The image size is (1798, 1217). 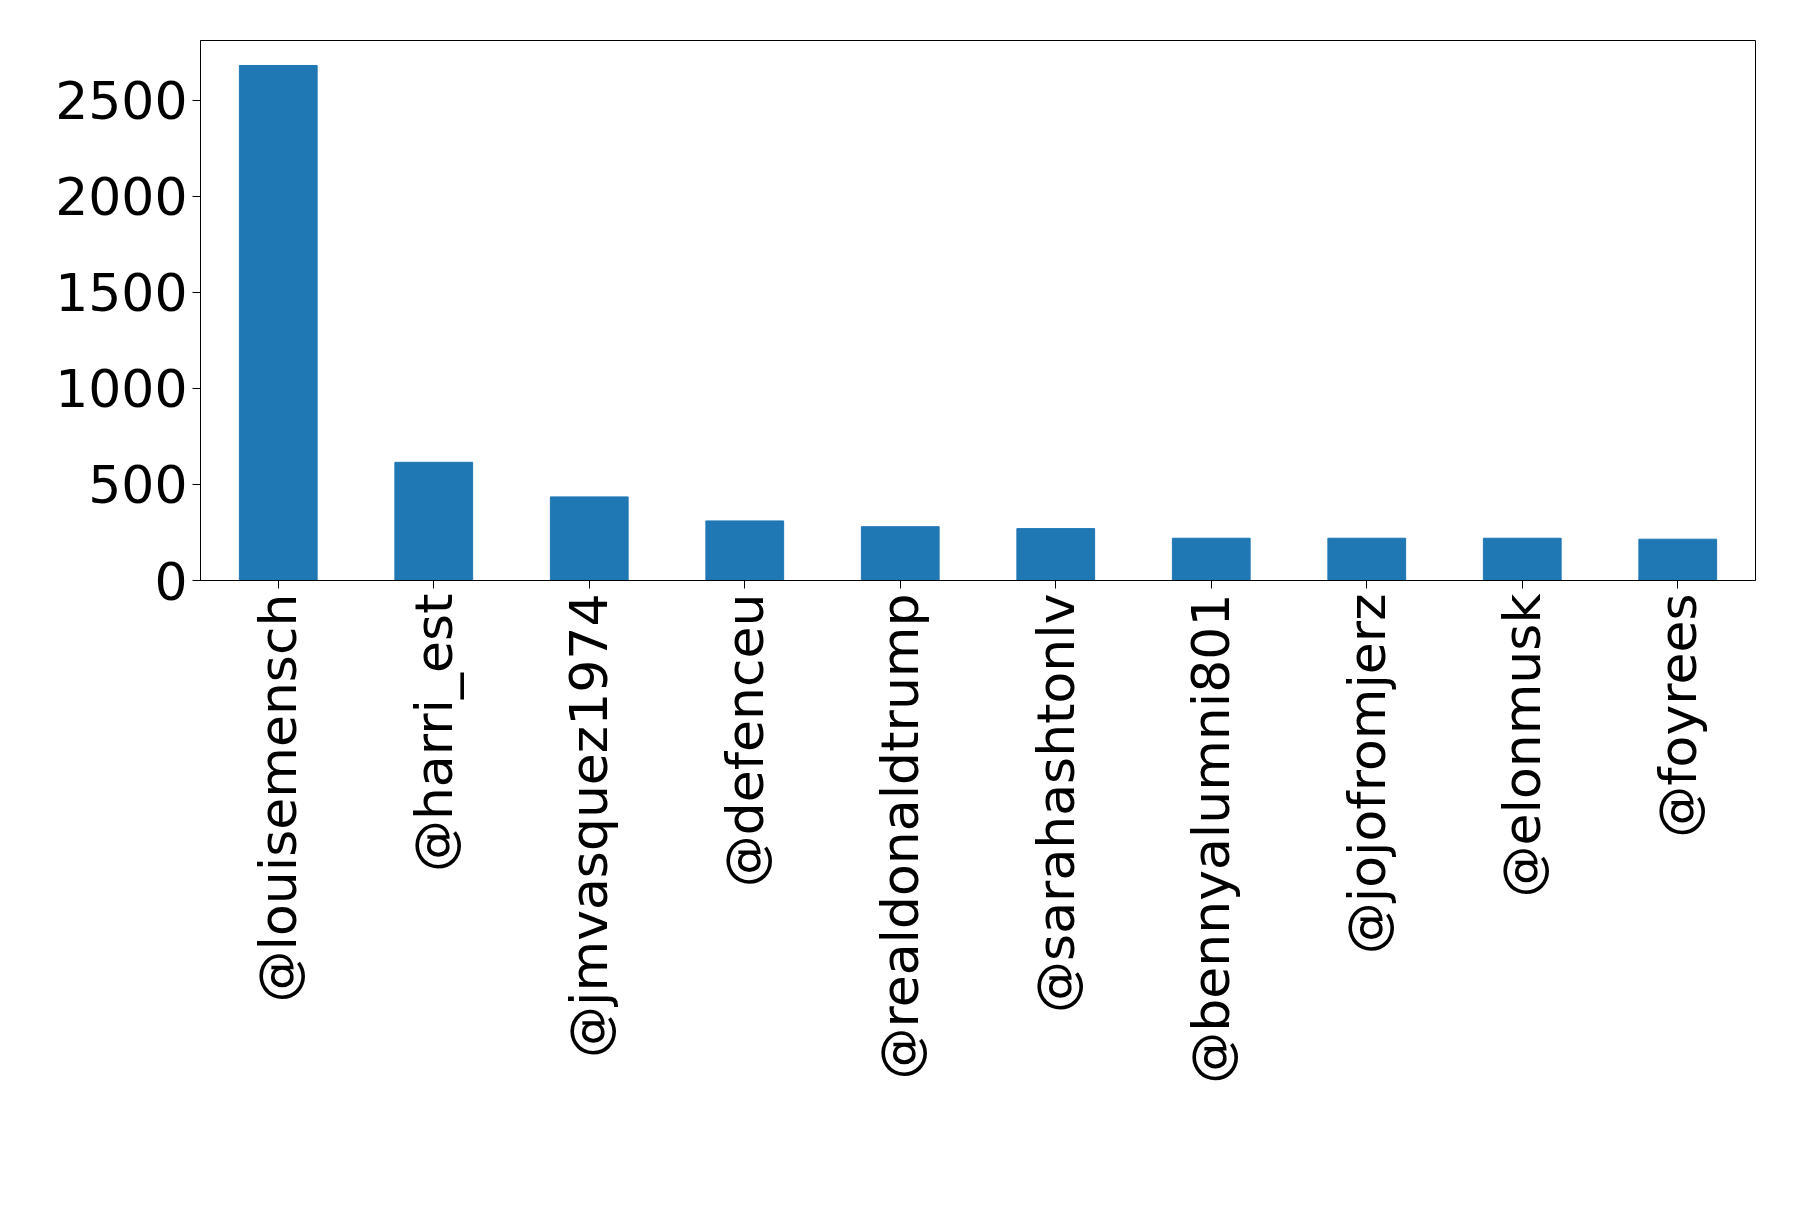 What do you see at coordinates (121, 197) in the screenshot?
I see `y-tick-label: 2000` at bounding box center [121, 197].